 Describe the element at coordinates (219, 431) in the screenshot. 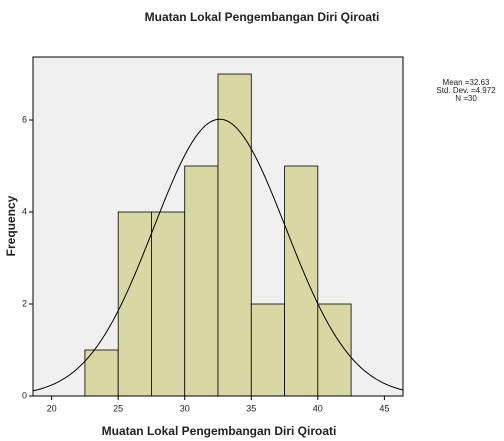

I see `x-axis-label: Muatan Lokal Pengembangan Diri Qiroati` at that location.